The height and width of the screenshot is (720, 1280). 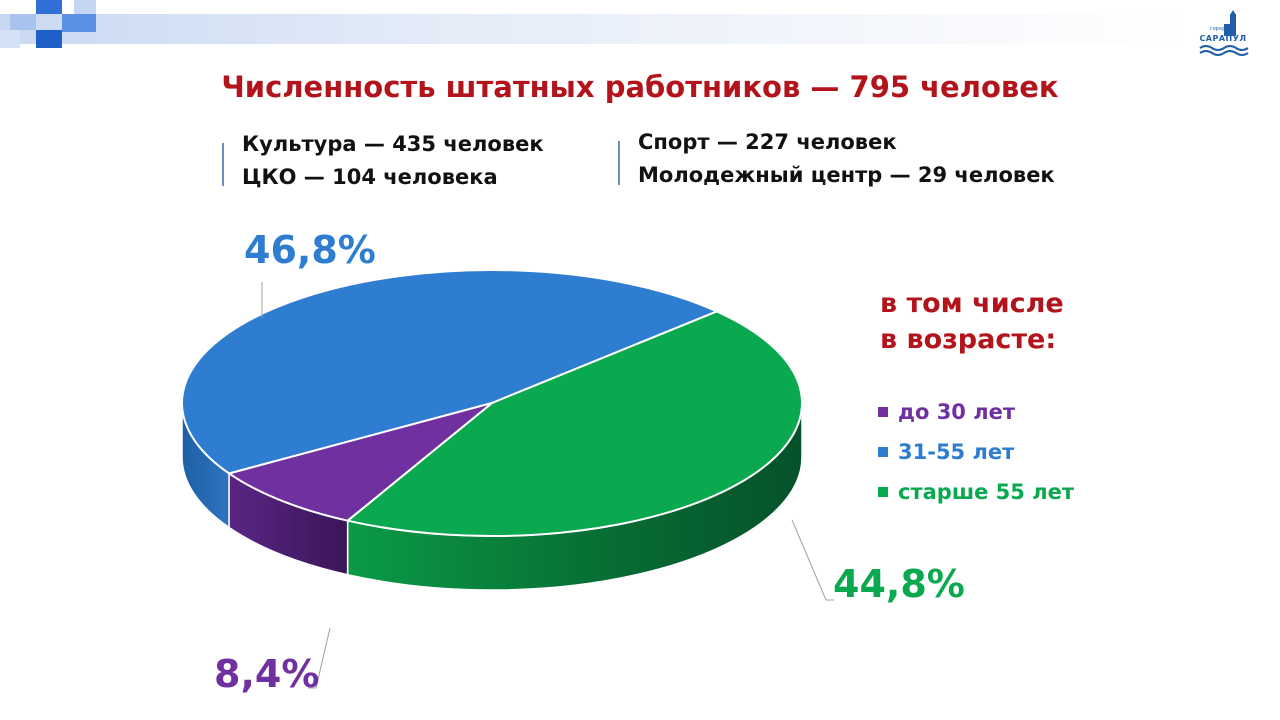 What do you see at coordinates (370, 177) in the screenshot?
I see `info-line: ЦКО — 104 человека` at bounding box center [370, 177].